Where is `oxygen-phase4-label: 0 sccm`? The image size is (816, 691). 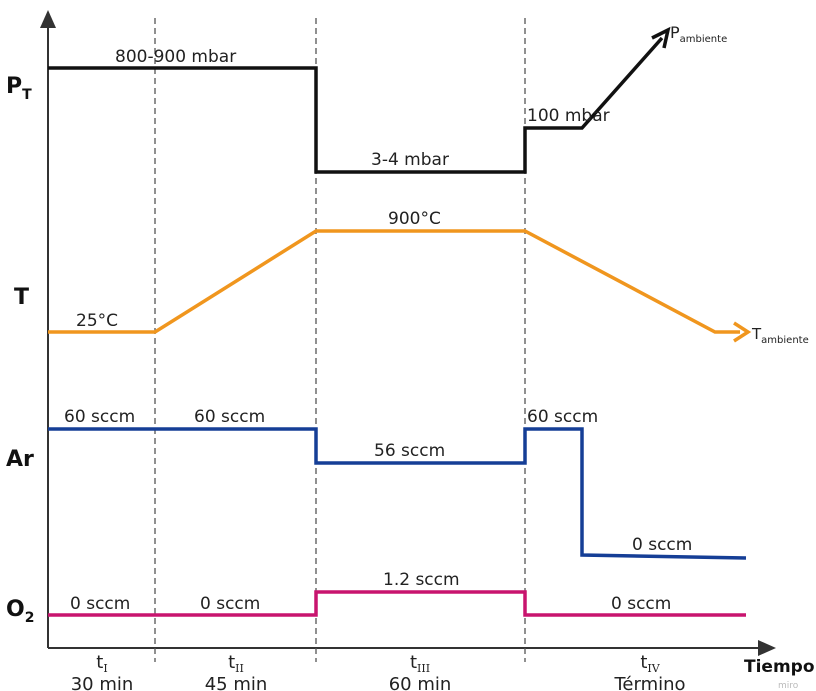
oxygen-phase4-label: 0 sccm is located at coordinates (641, 604).